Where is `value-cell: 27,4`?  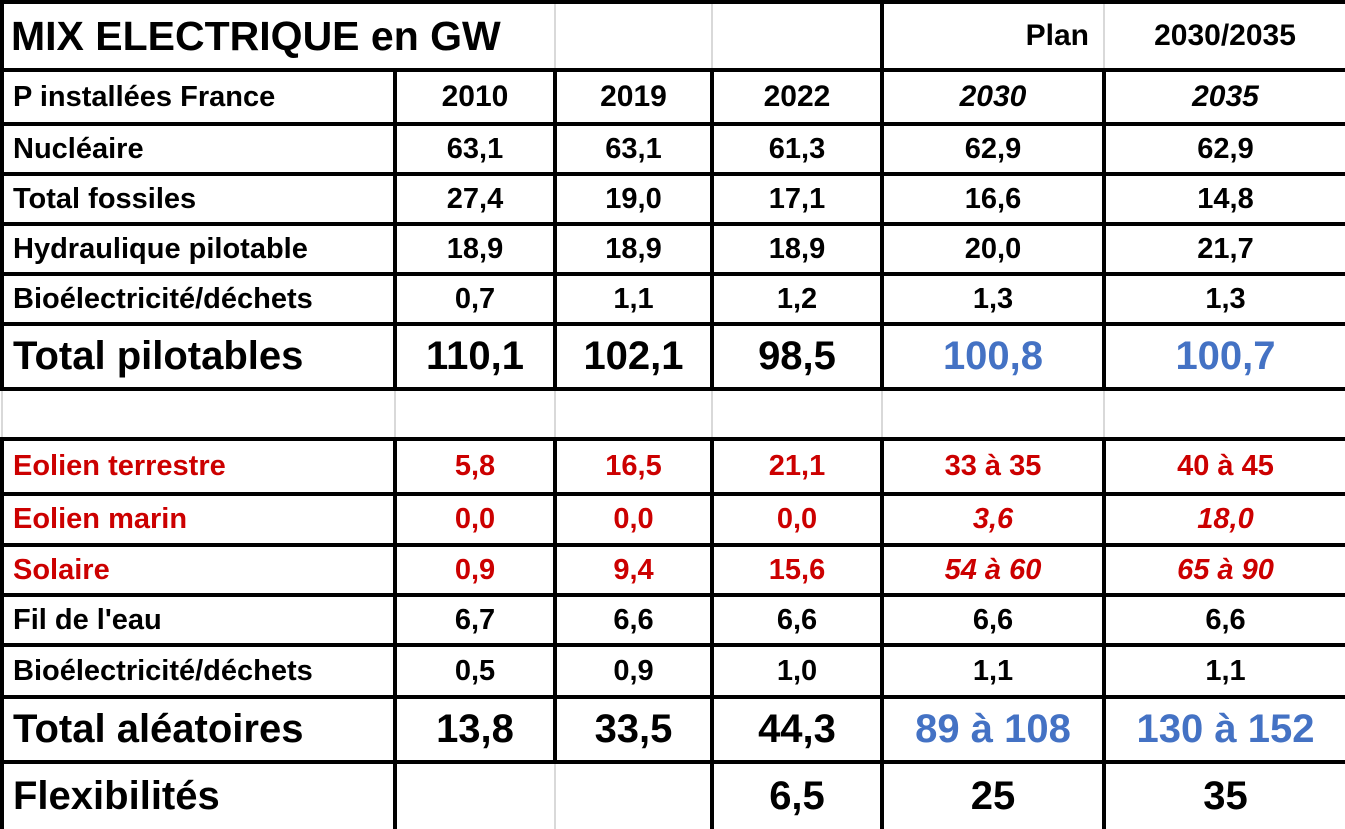 value-cell: 27,4 is located at coordinates (475, 199).